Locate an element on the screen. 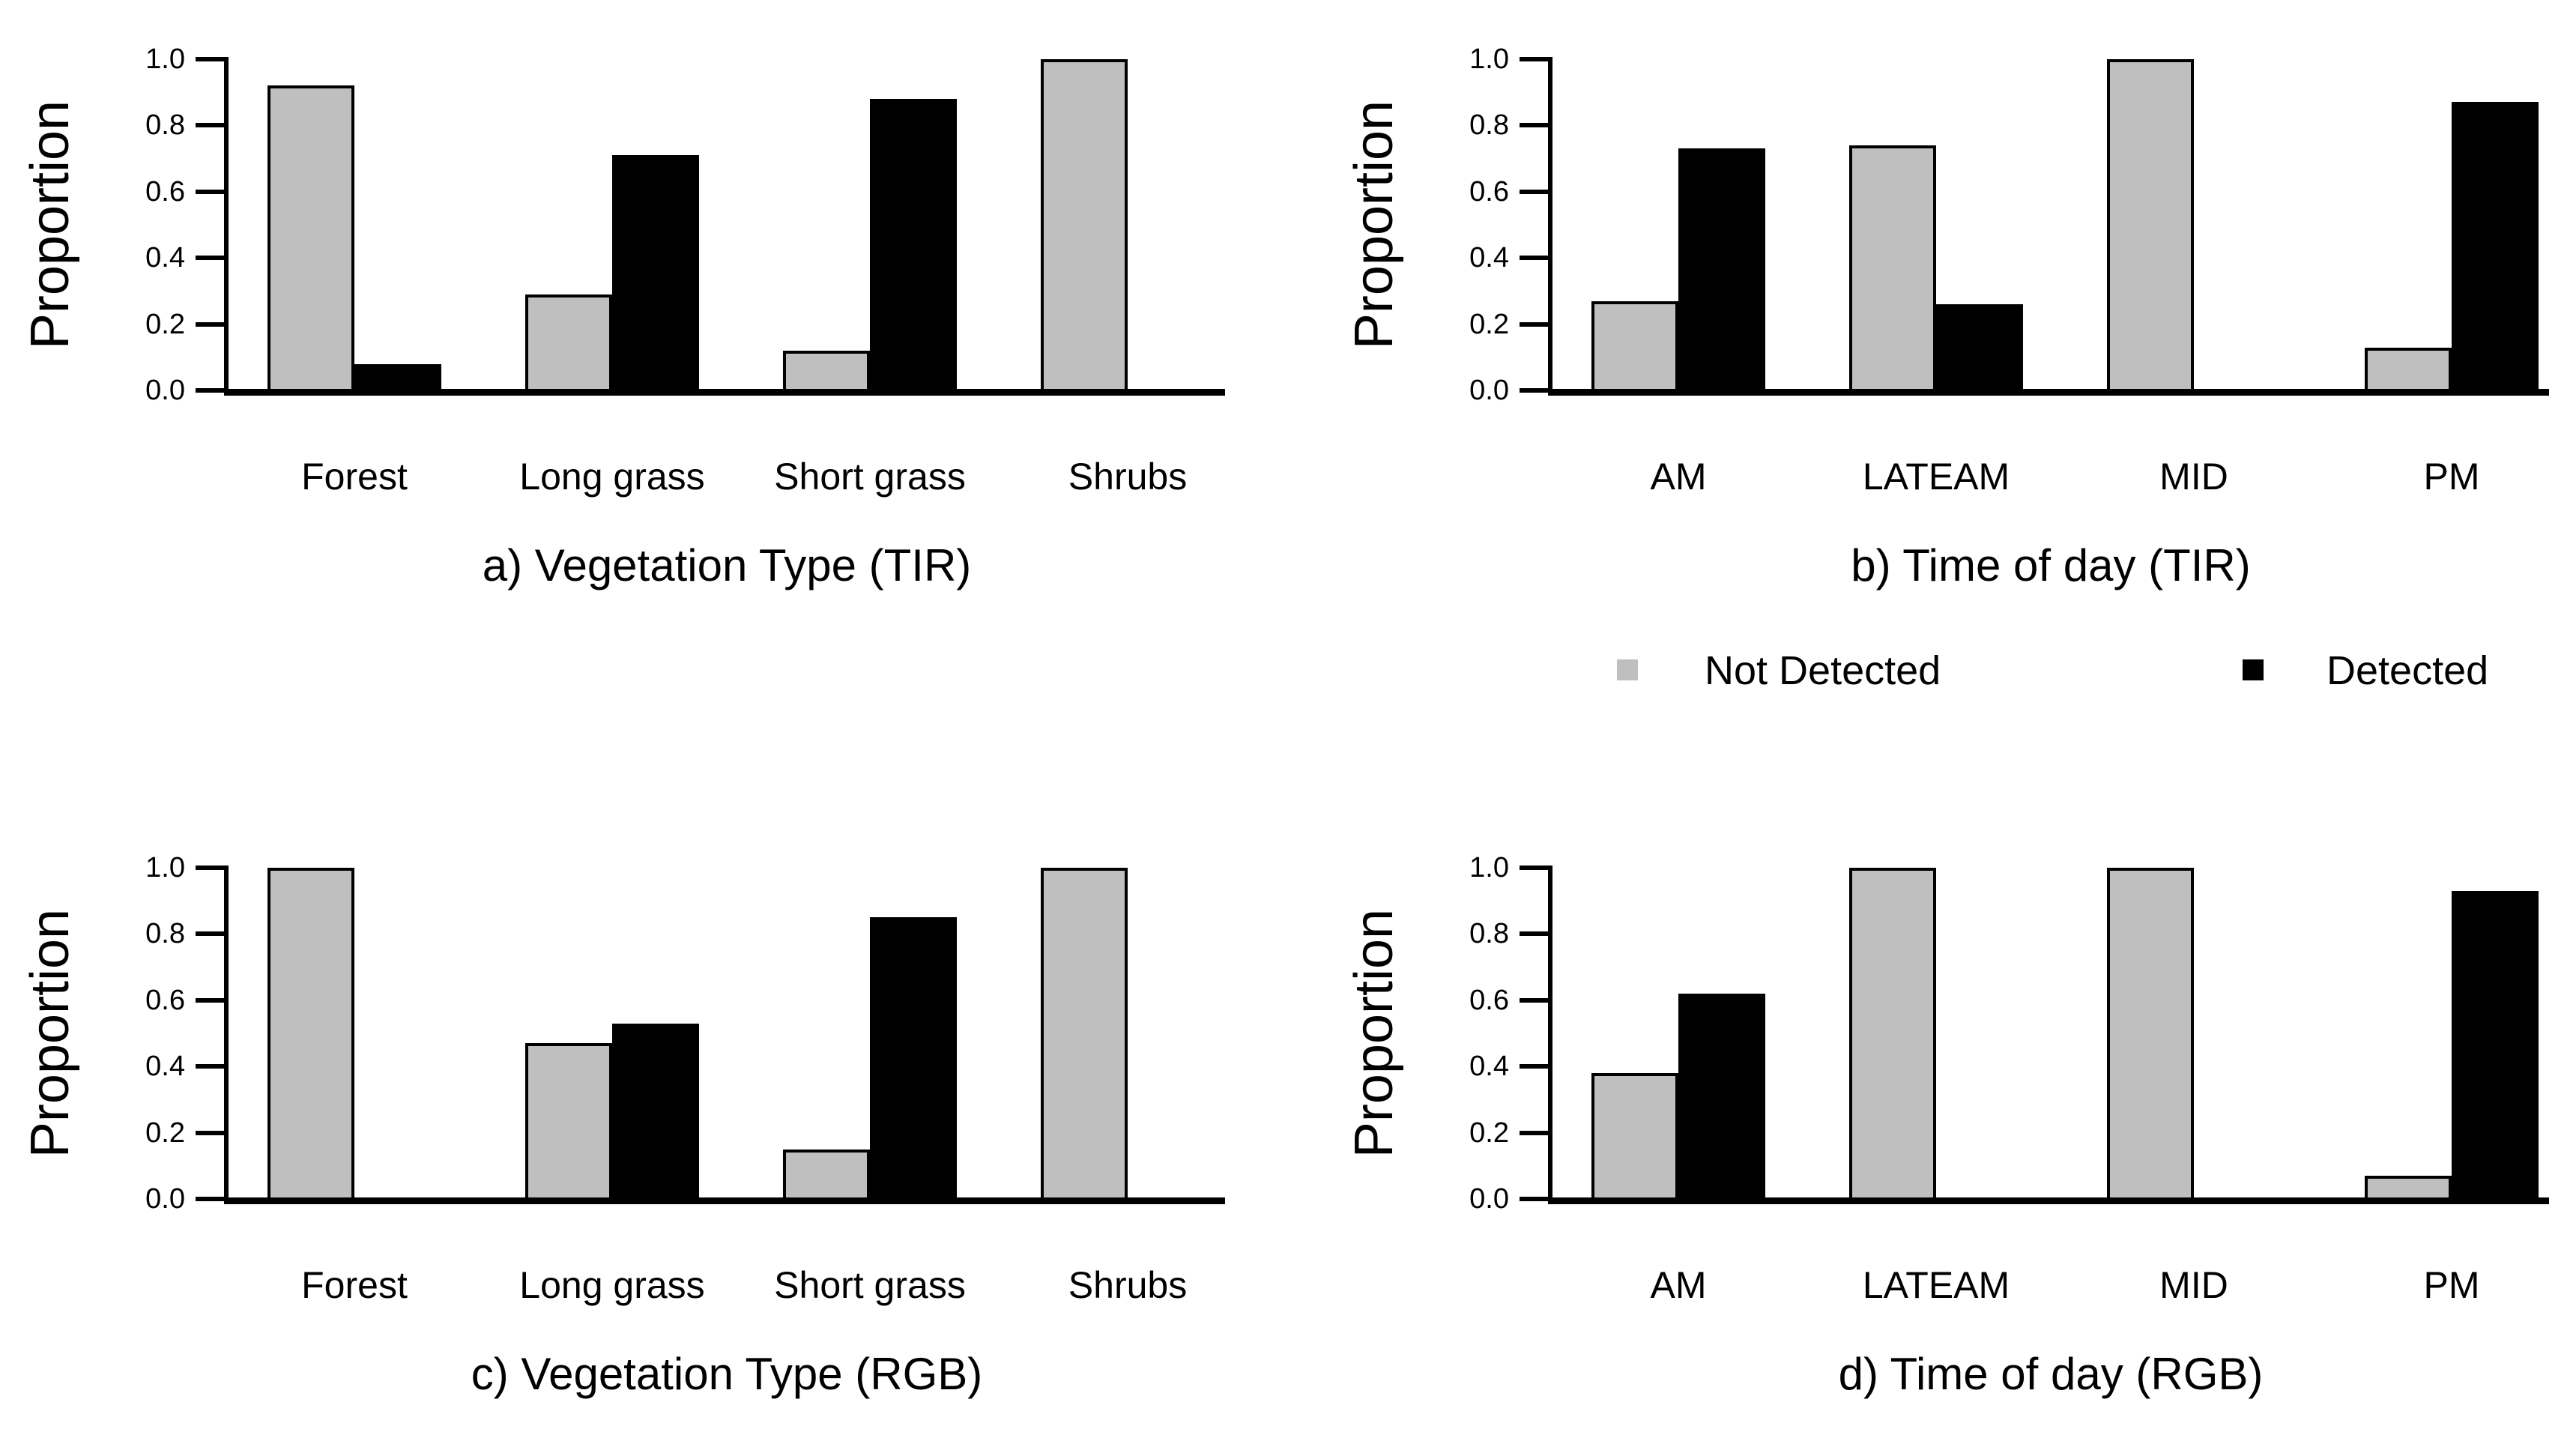 This screenshot has width=2576, height=1450. chart-title: d) Time of day (RGB) is located at coordinates (2051, 1374).